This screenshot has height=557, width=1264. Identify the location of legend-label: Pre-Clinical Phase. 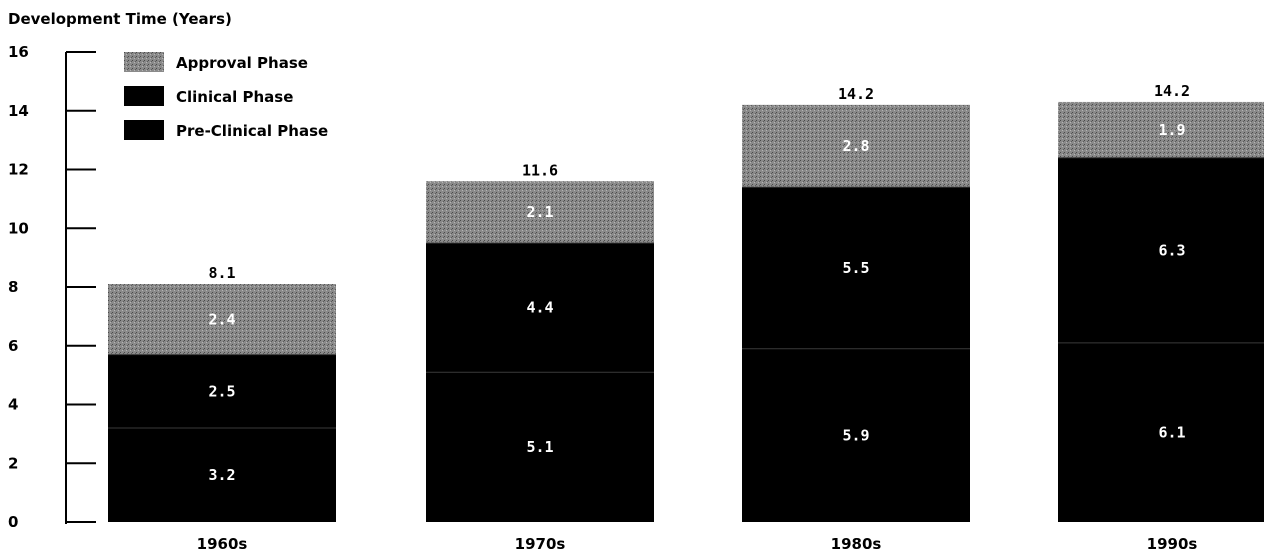
(252, 131).